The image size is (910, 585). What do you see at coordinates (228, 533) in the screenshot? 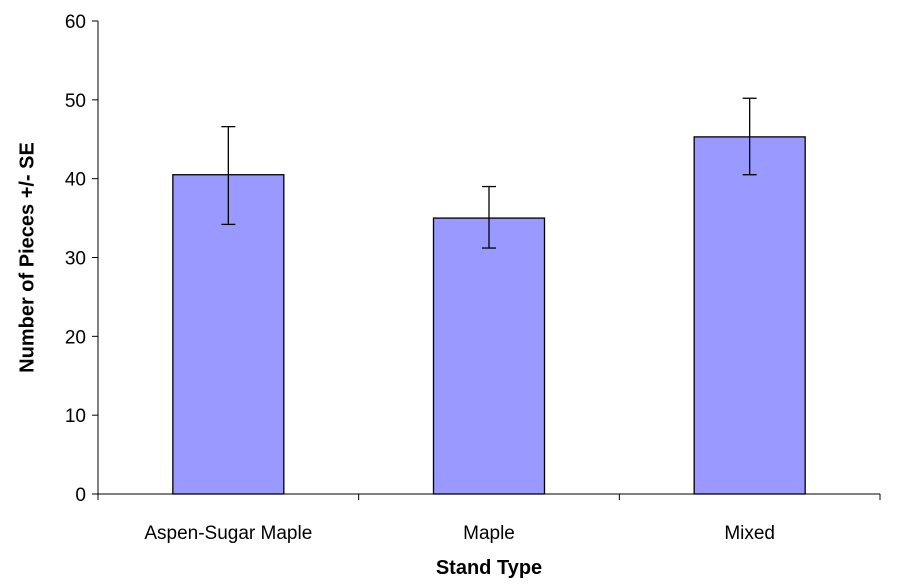
I see `x-tick-label: Aspen-Sugar Maple` at bounding box center [228, 533].